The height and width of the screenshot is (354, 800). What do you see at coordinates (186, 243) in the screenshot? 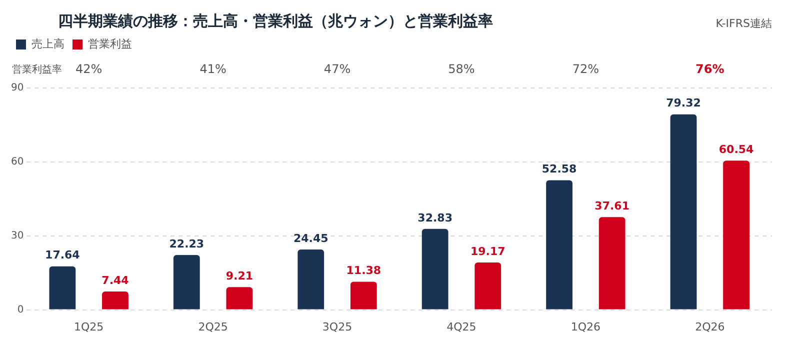
I see `data-label: 22.23` at bounding box center [186, 243].